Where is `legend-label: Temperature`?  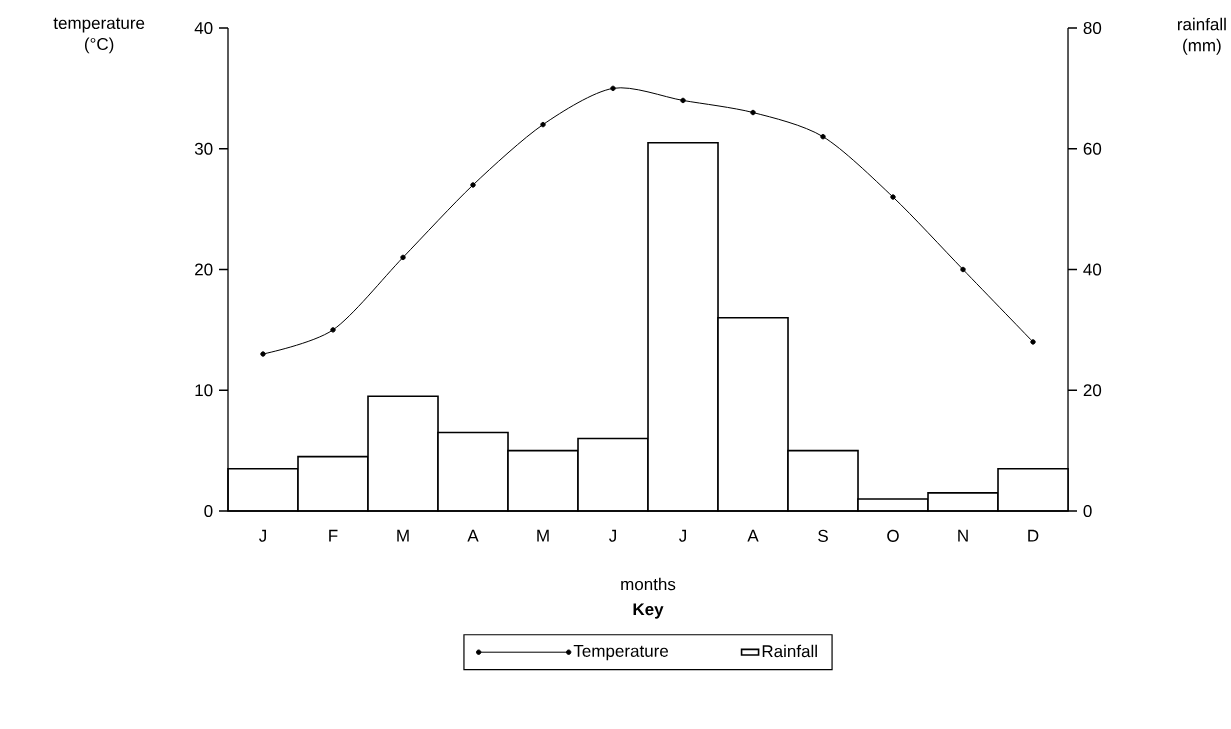 legend-label: Temperature is located at coordinates (621, 653).